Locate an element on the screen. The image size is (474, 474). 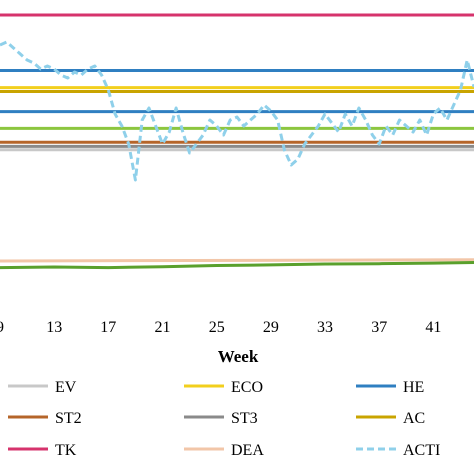
x-tick-labels: 9 13 17 21 25 29 33 37 41 is located at coordinates (220, 327).